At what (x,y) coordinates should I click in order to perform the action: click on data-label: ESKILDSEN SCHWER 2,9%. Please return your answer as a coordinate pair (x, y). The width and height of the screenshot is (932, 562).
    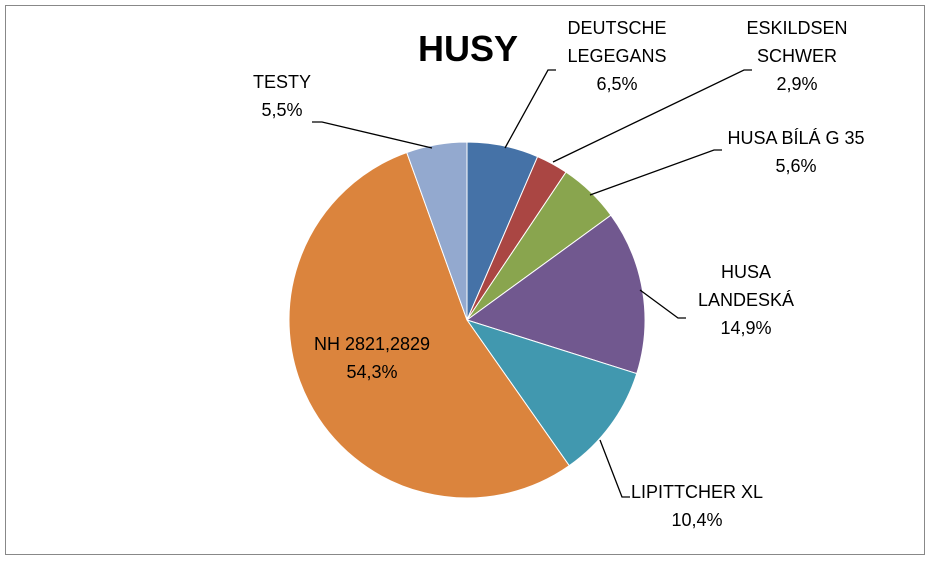
    Looking at the image, I should click on (797, 56).